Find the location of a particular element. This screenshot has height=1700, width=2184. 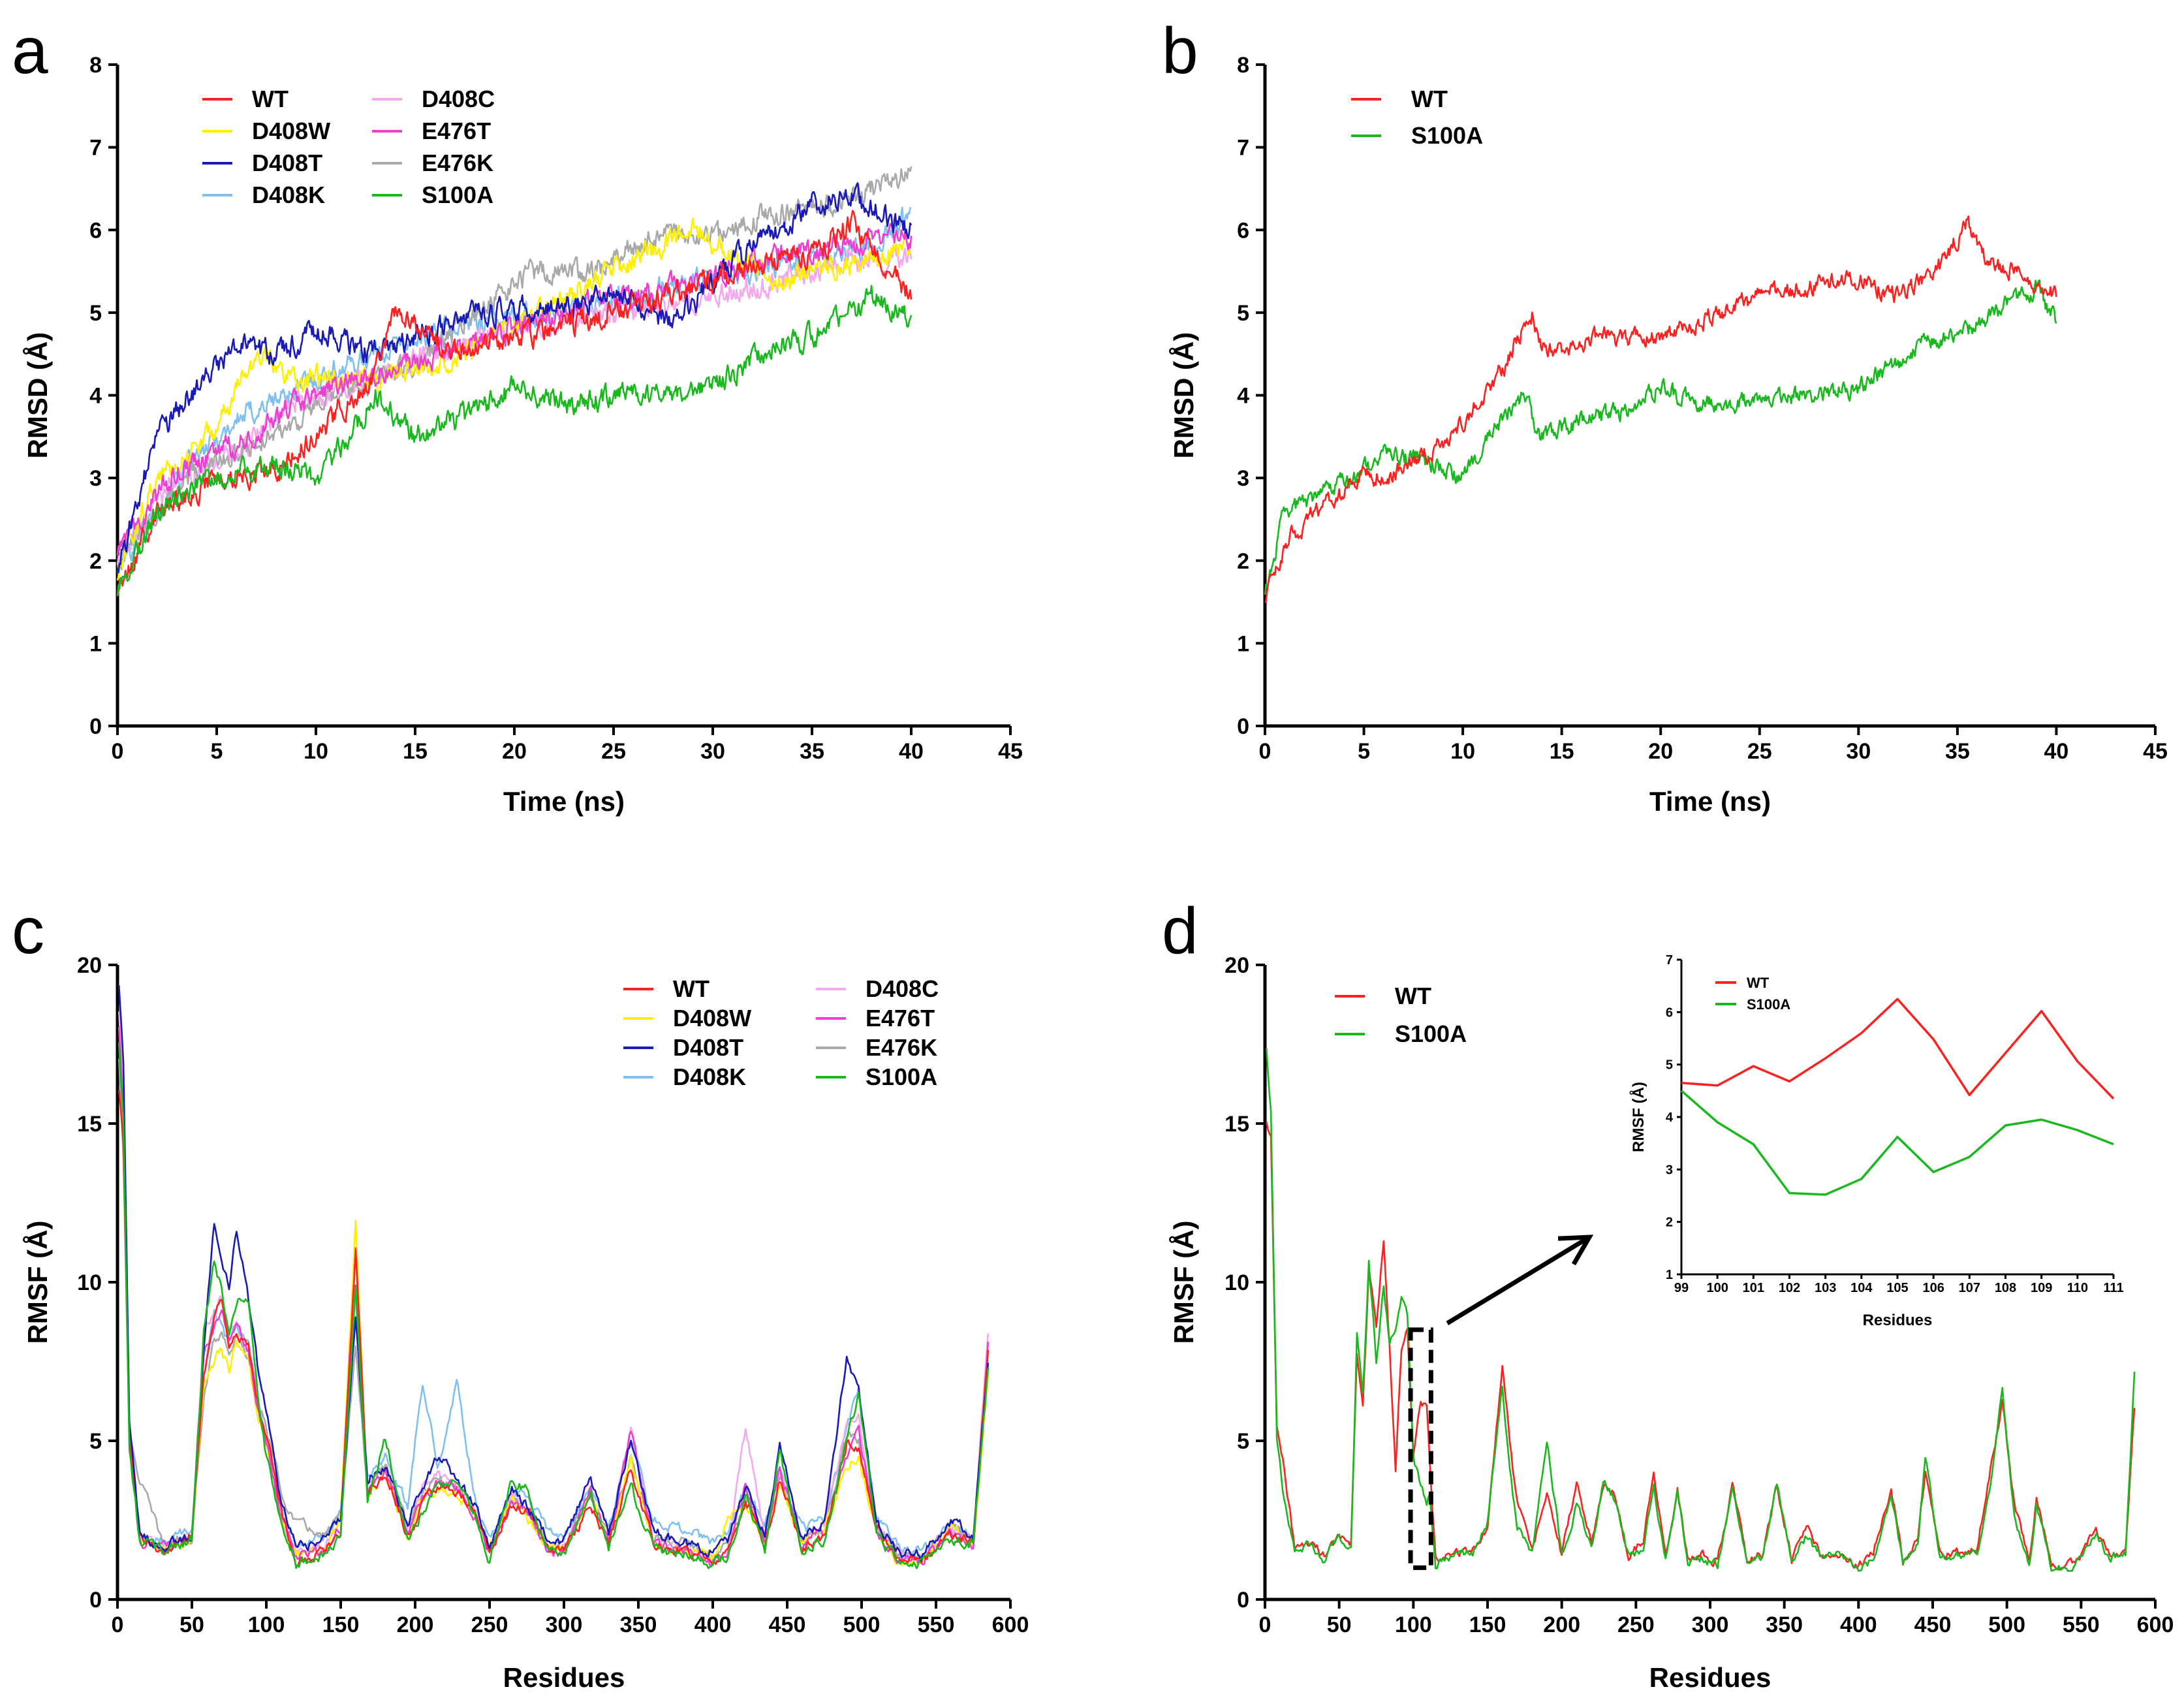

panel-c-x-tick-label: 300 is located at coordinates (564, 1625).